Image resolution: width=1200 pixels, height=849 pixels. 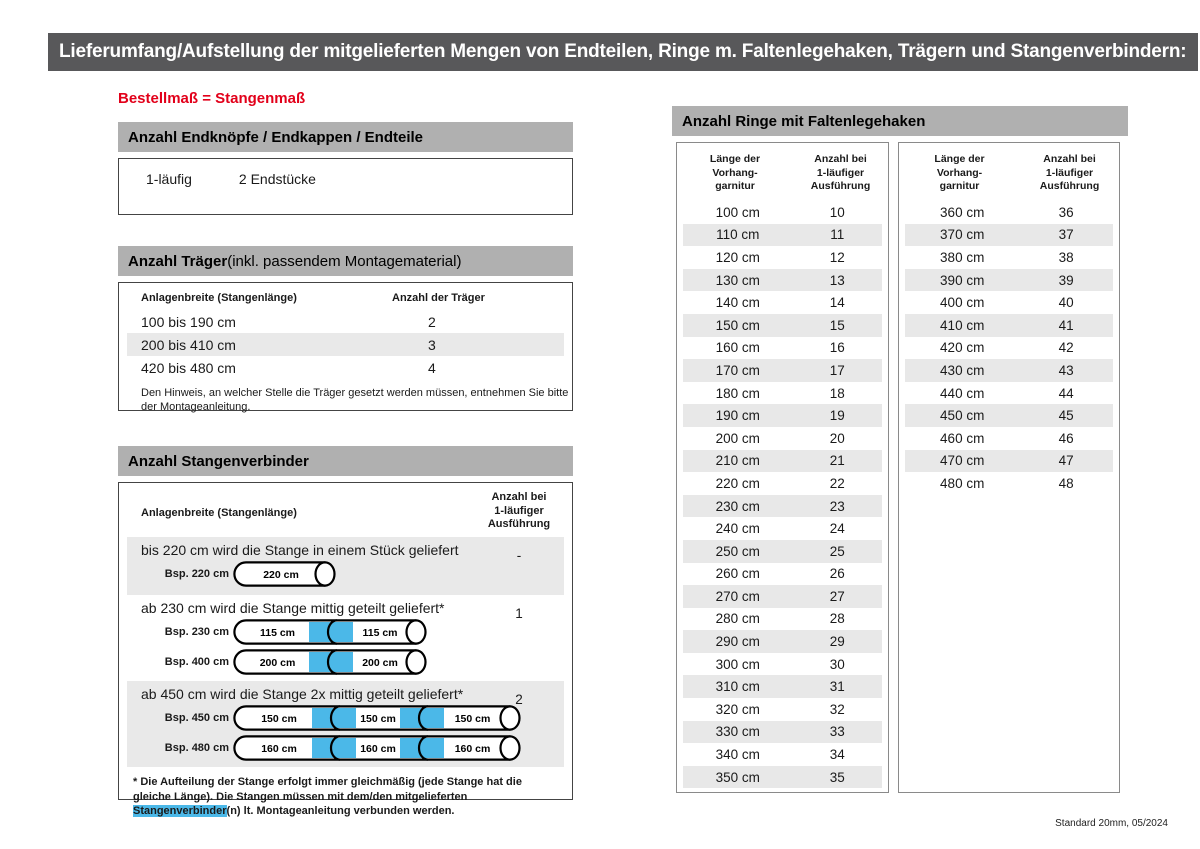 I want to click on table-row: 260 cm 26, so click(x=782, y=574).